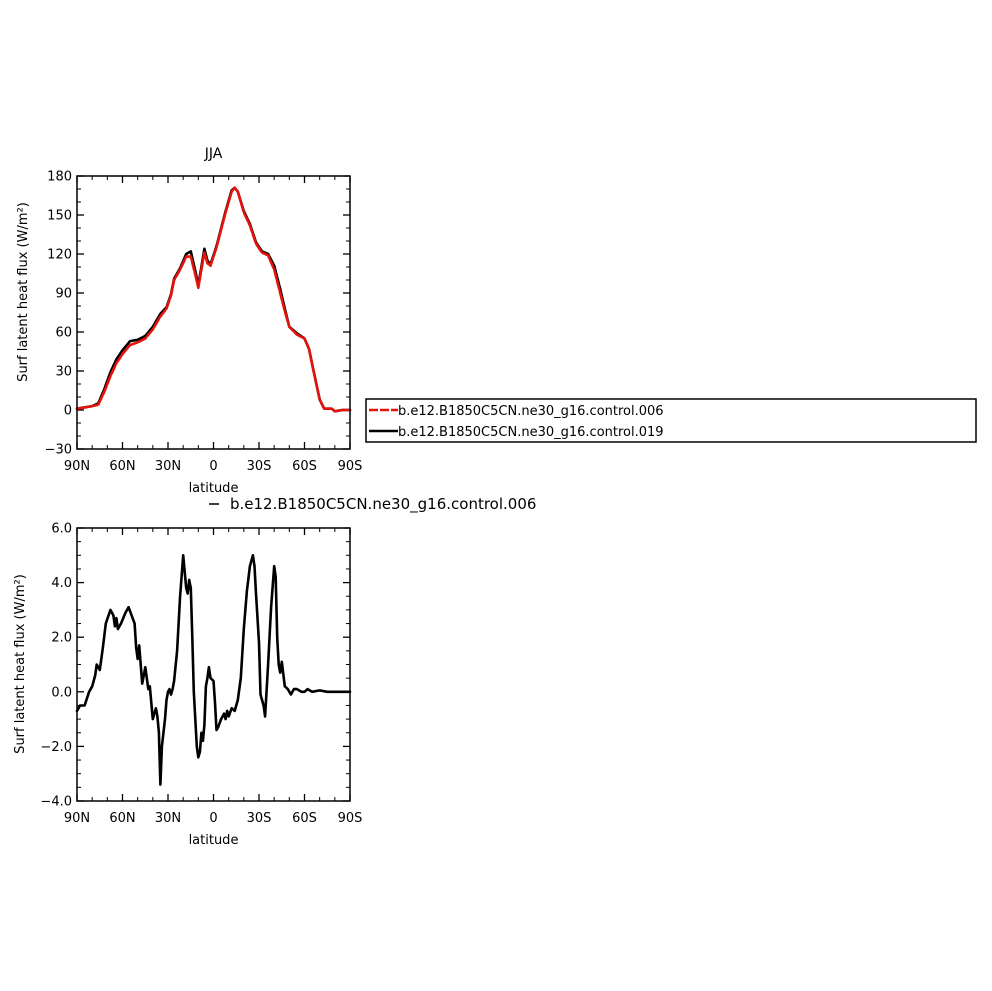 The height and width of the screenshot is (991, 992). What do you see at coordinates (77, 818) in the screenshot?
I see `bottom-x-tick-label: 90N` at bounding box center [77, 818].